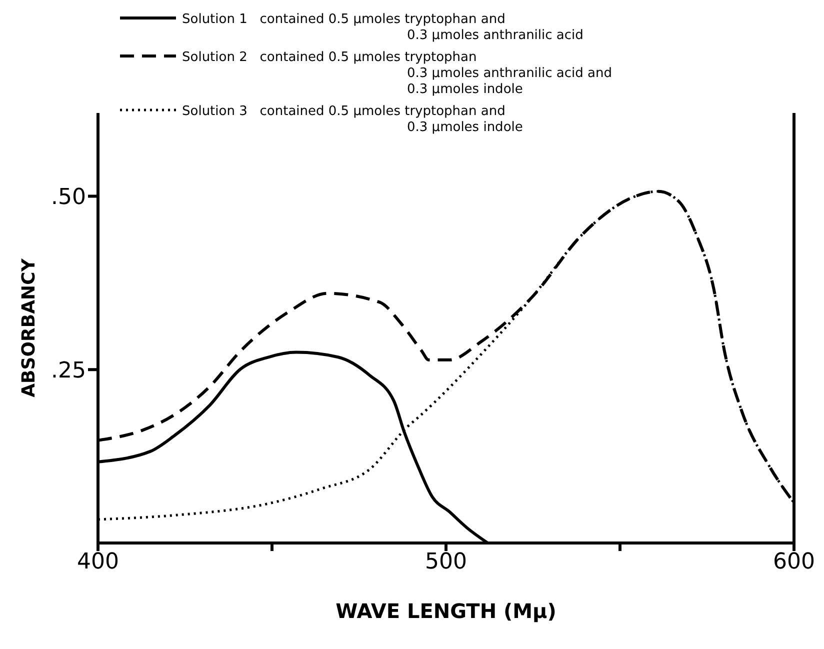  What do you see at coordinates (98, 562) in the screenshot?
I see `x-tick-label: 400` at bounding box center [98, 562].